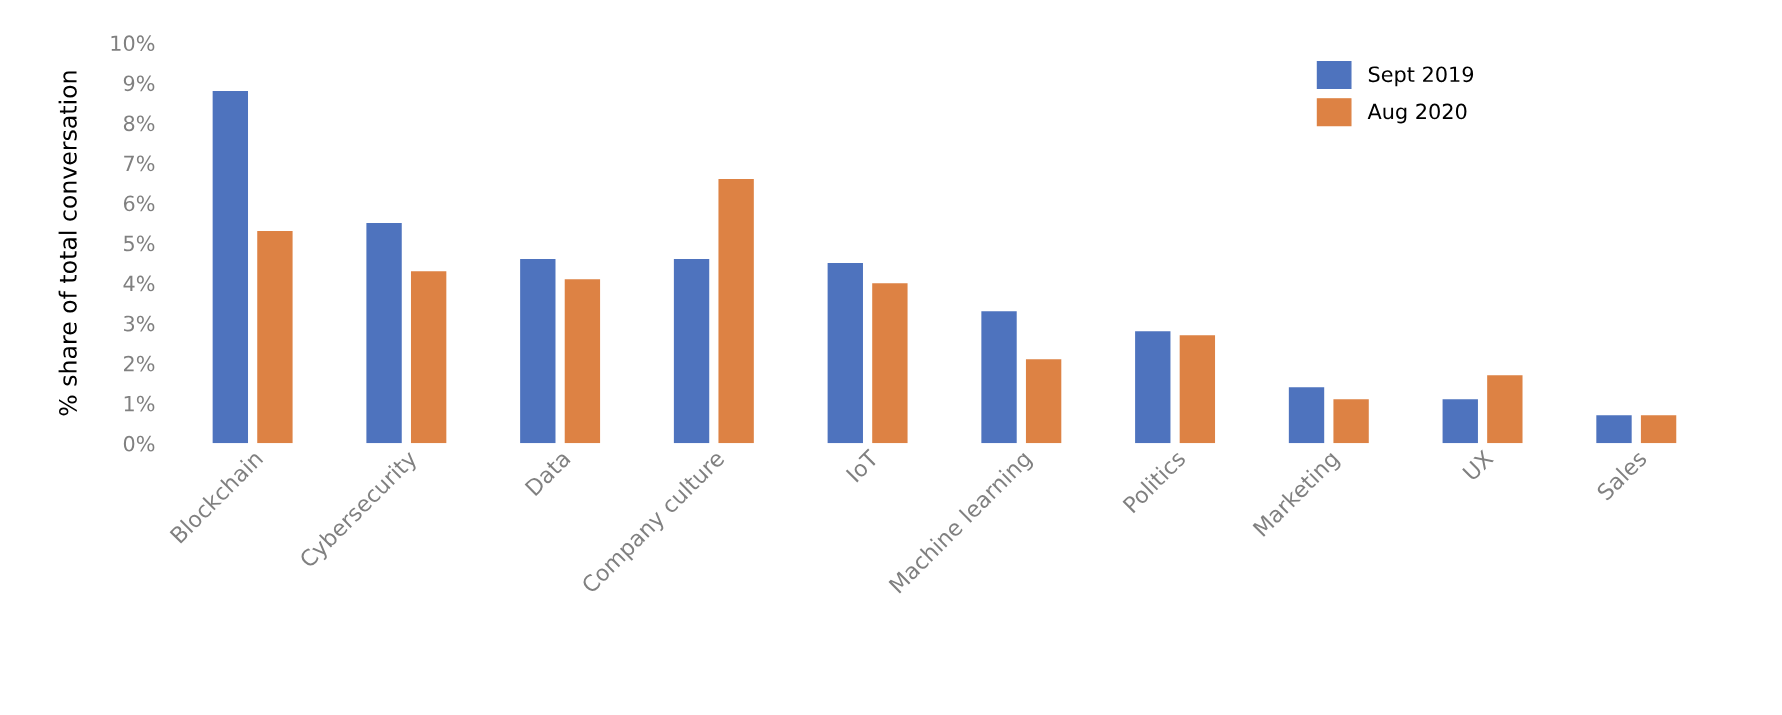 The image size is (1782, 715). What do you see at coordinates (1417, 113) in the screenshot?
I see `legend-label: Aug 2020` at bounding box center [1417, 113].